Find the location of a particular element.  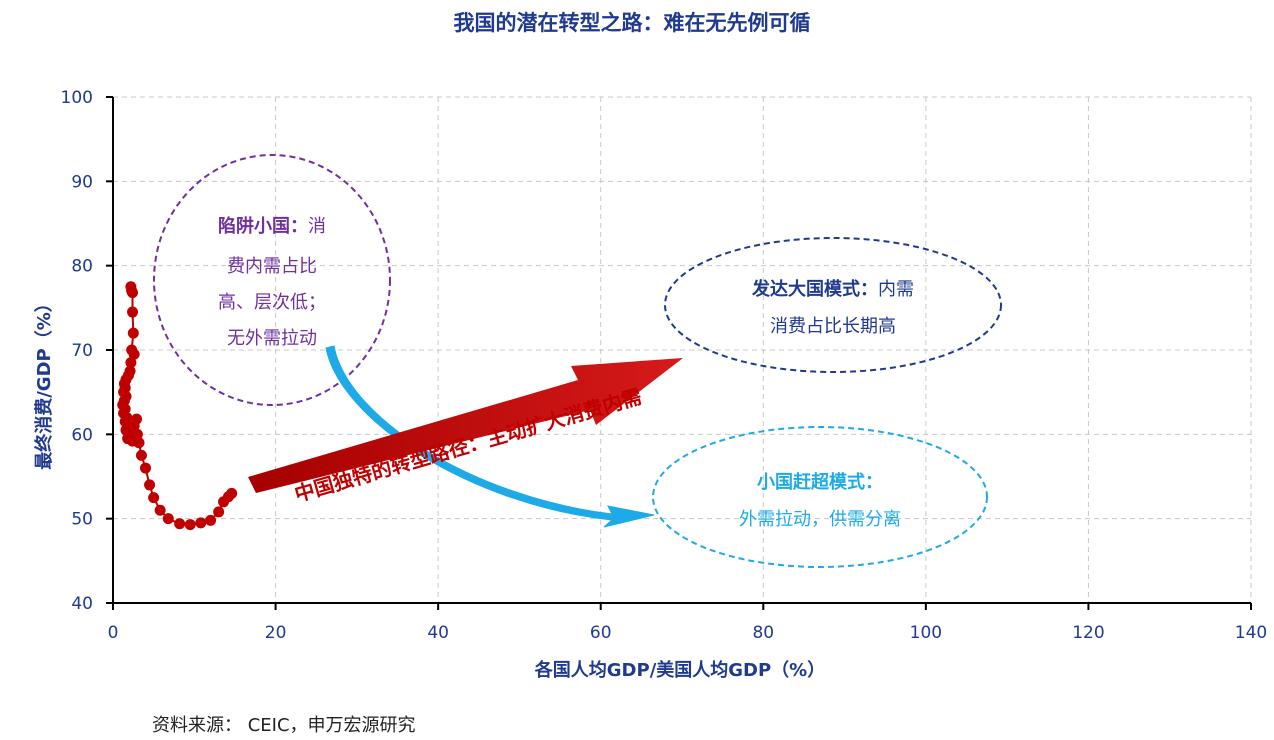

x-tick-label: 120 is located at coordinates (1088, 633).